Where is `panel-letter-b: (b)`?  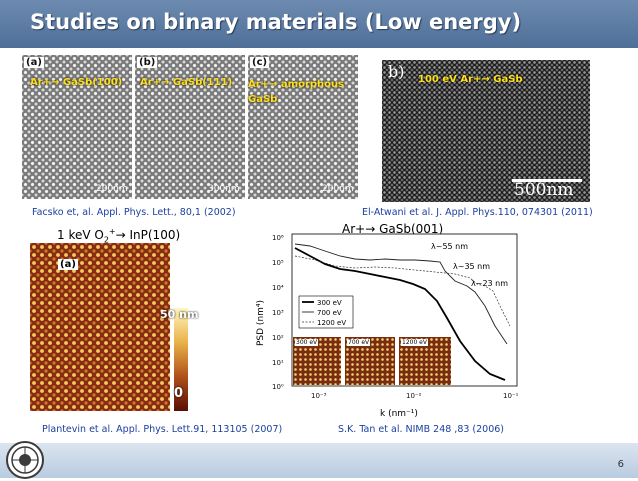 panel-letter-b: (b) is located at coordinates (147, 62).